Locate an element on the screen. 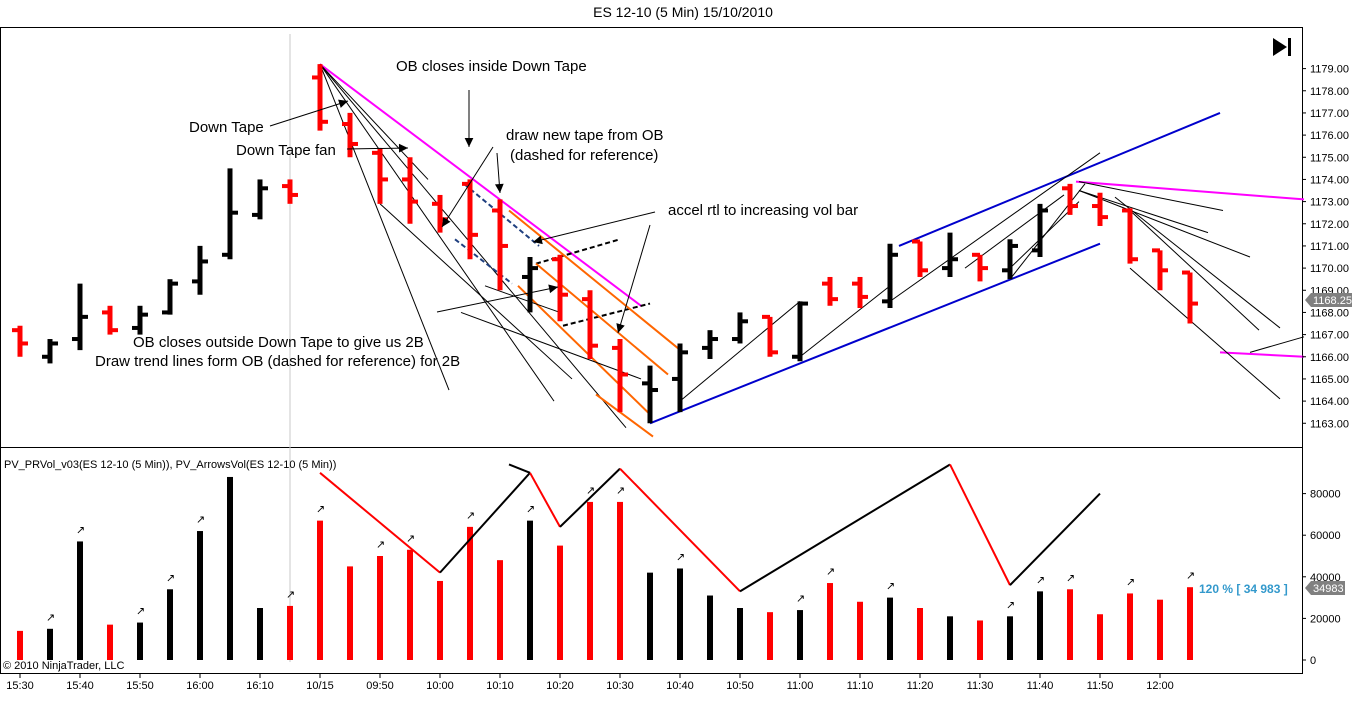 This screenshot has height=718, width=1366. time-tick-label: 10/15 is located at coordinates (320, 686).